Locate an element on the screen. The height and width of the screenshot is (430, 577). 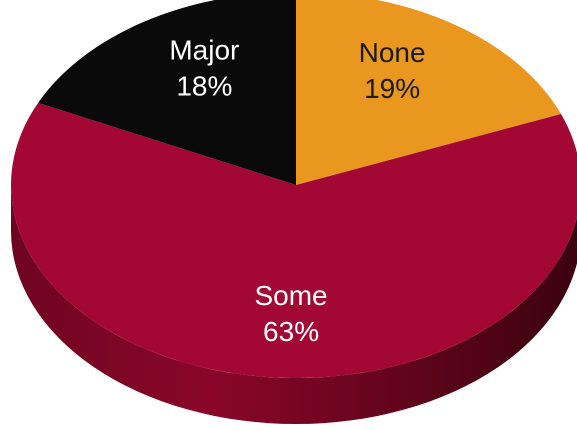
slice-value-none: 19% is located at coordinates (392, 88).